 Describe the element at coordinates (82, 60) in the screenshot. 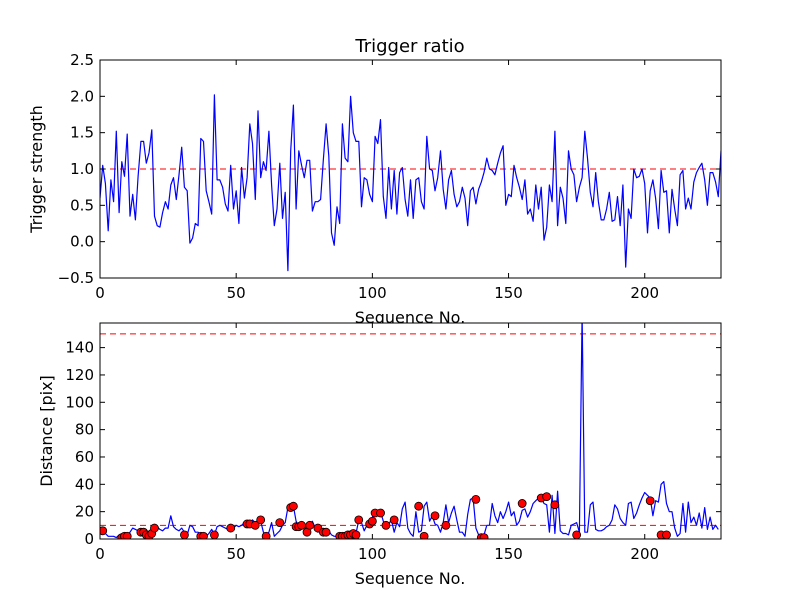

I see `y-tick-label: 2.5` at that location.